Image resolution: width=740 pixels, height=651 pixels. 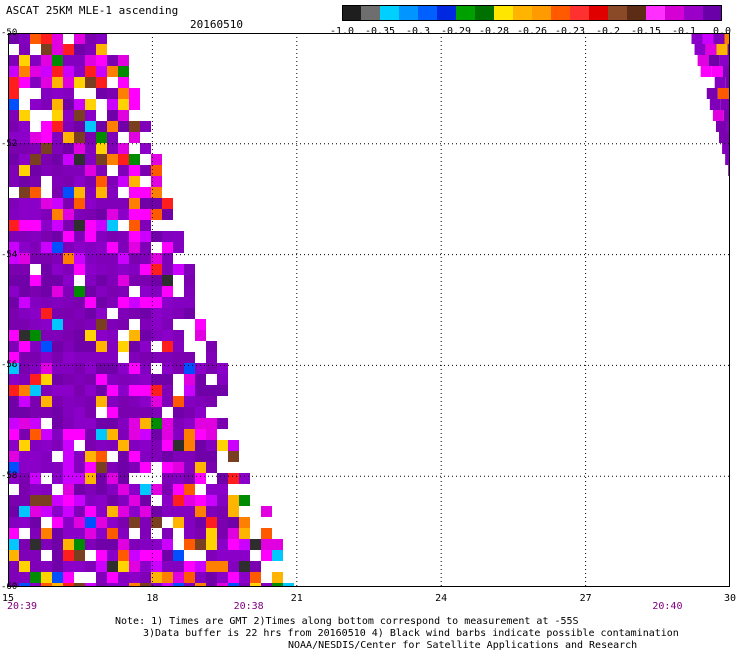 What do you see at coordinates (216, 24) in the screenshot?
I see `map-date: 20160510` at bounding box center [216, 24].